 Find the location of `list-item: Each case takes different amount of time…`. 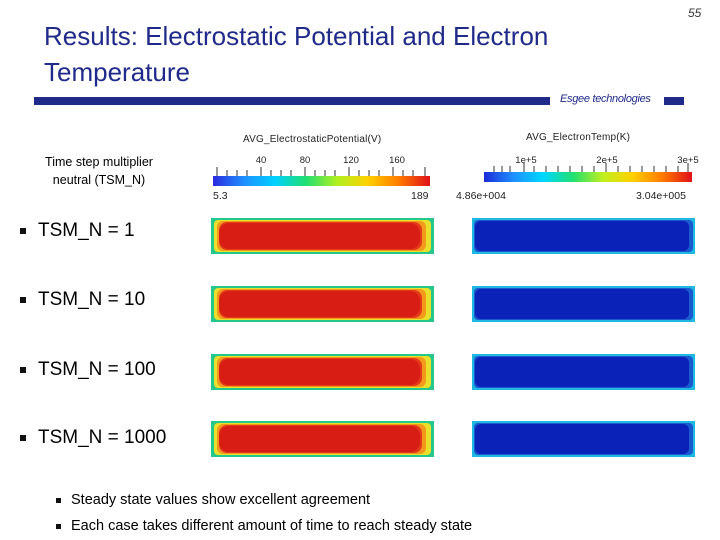

list-item: Each case takes different amount of time… is located at coordinates (264, 526).